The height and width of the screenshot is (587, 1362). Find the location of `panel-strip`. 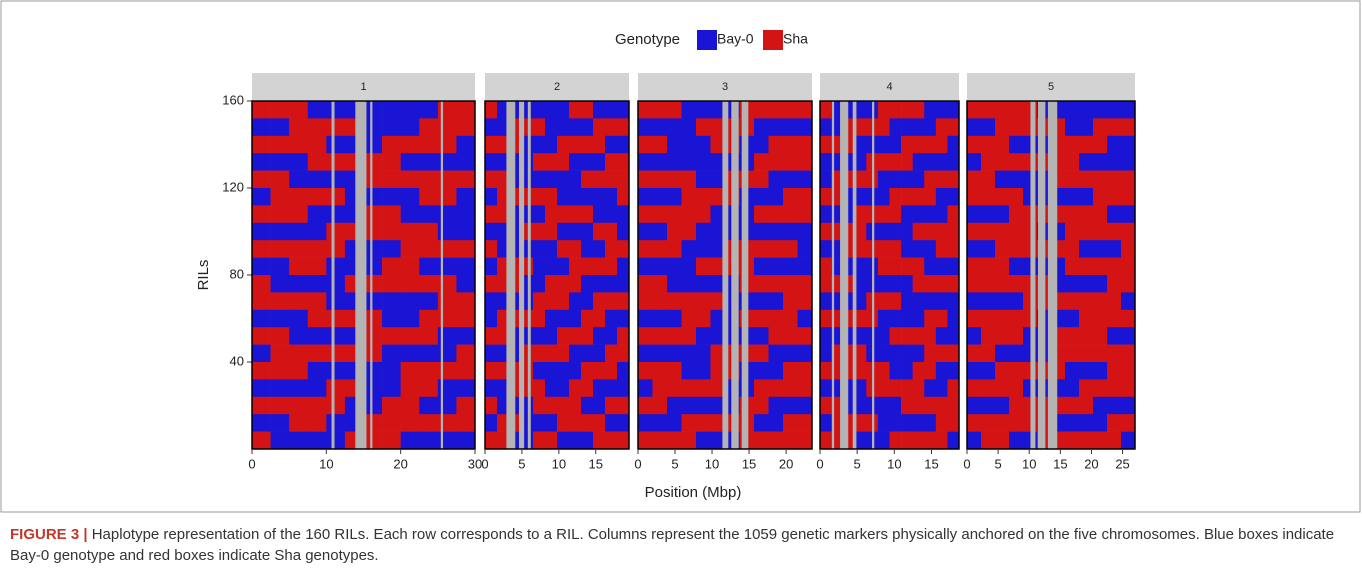

panel-strip is located at coordinates (725, 86).